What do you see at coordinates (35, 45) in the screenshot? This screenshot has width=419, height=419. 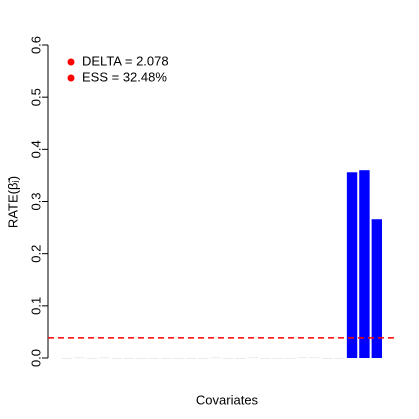 I see `y-tick-label: 0.6` at bounding box center [35, 45].